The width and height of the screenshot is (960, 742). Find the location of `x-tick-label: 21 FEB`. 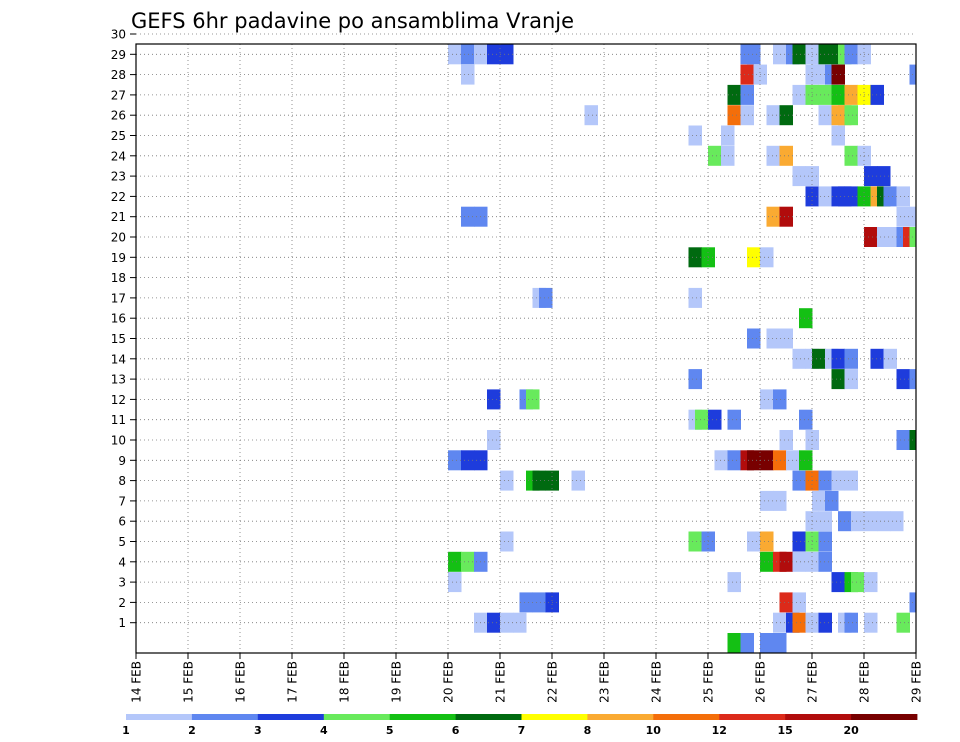

x-tick-label: 21 FEB is located at coordinates (501, 682).